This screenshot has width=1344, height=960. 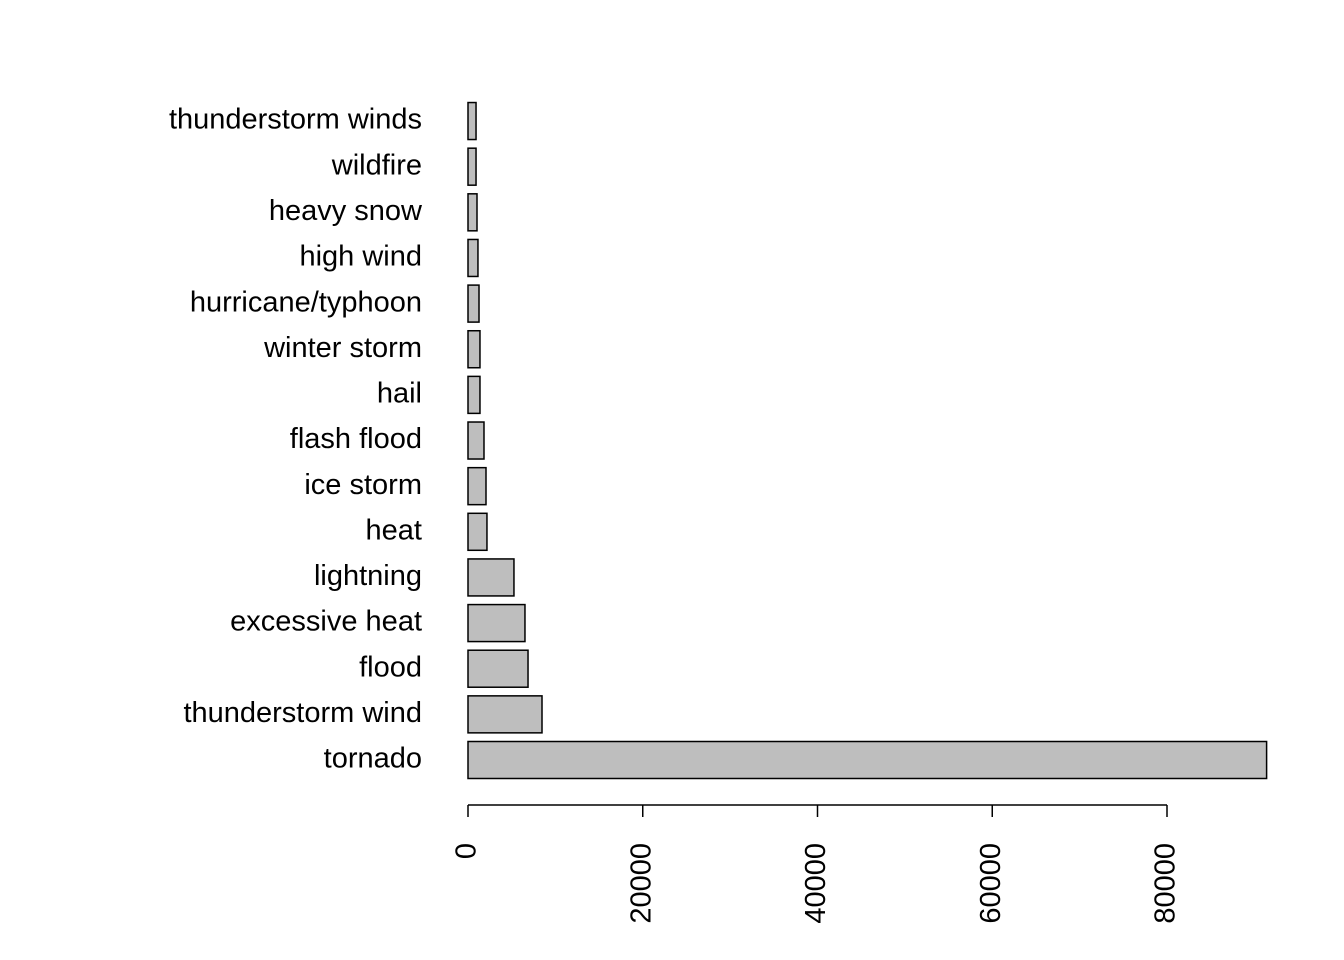 What do you see at coordinates (306, 302) in the screenshot?
I see `y-tick-label: hurricane/typhoon` at bounding box center [306, 302].